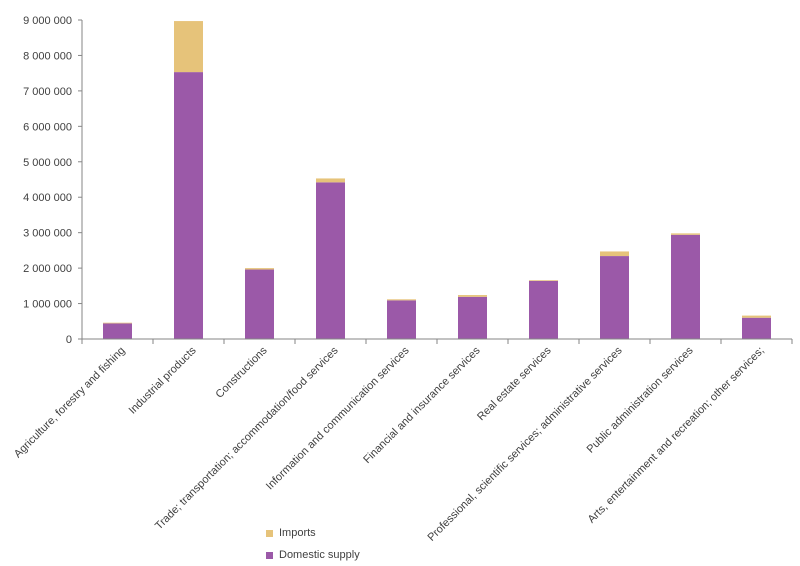 Image resolution: width=800 pixels, height=566 pixels. Describe the element at coordinates (319, 555) in the screenshot. I see `legend-label-domestic-supply: Domestic supply` at that location.